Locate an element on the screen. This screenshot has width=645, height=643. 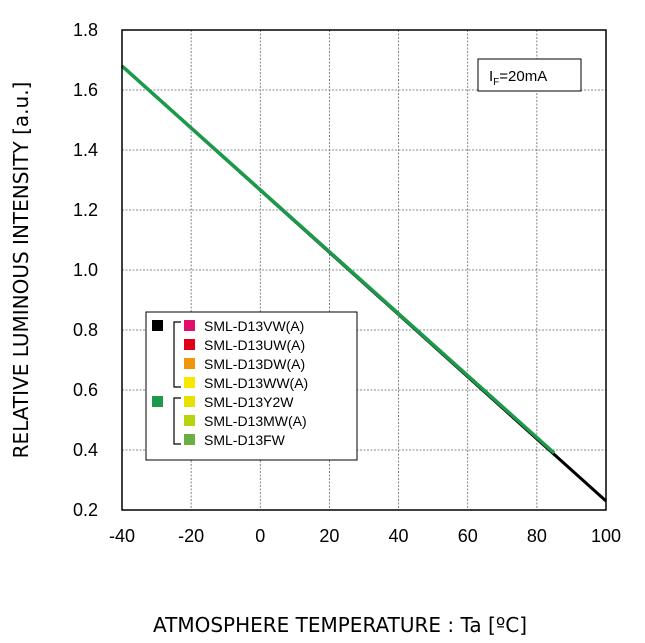
x-tick-label: 100 is located at coordinates (606, 536).